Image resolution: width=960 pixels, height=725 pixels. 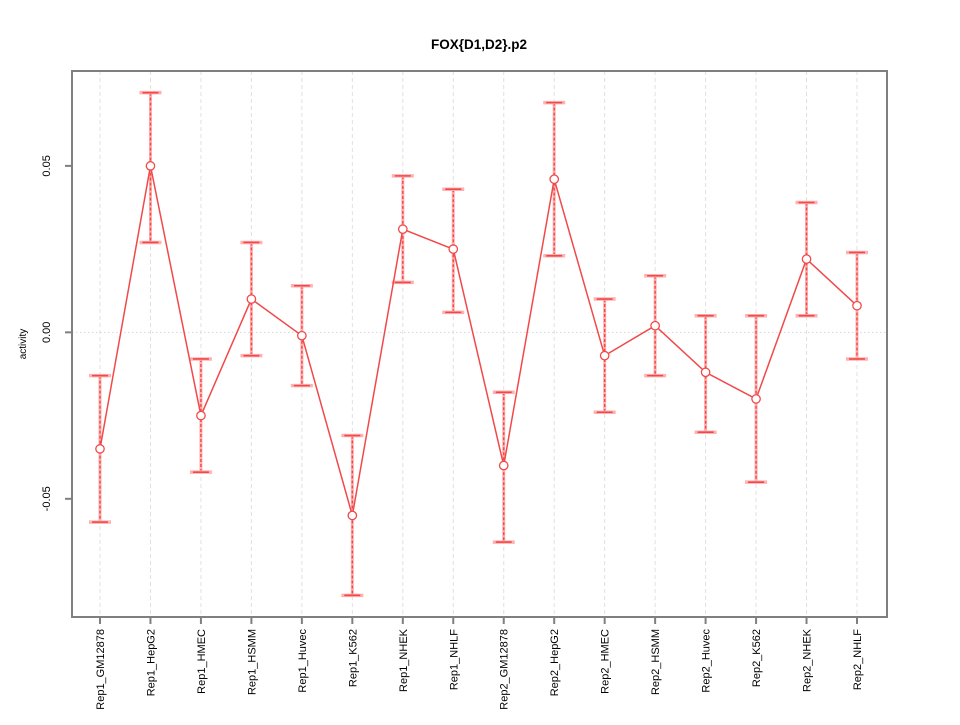 What do you see at coordinates (707, 661) in the screenshot?
I see `x-tick-label: Rep2_Huvec` at bounding box center [707, 661].